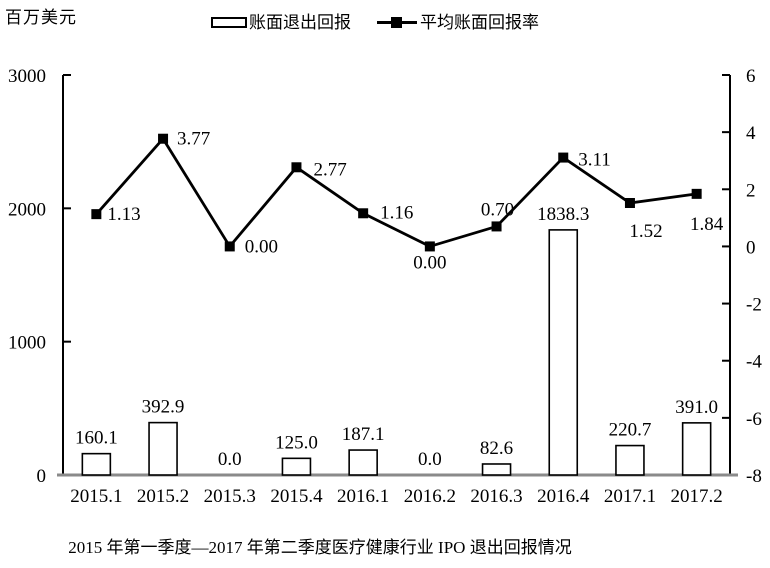 The width and height of the screenshot is (770, 568). Describe the element at coordinates (630, 496) in the screenshot. I see `x-axis-category-label: 2017.1` at that location.